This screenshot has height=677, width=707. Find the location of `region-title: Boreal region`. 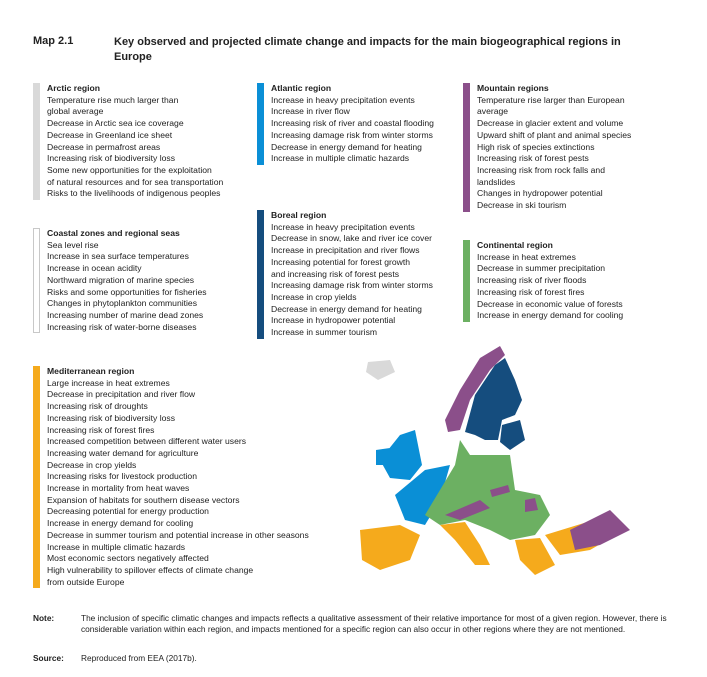

region-title: Boreal region is located at coordinates (299, 215).